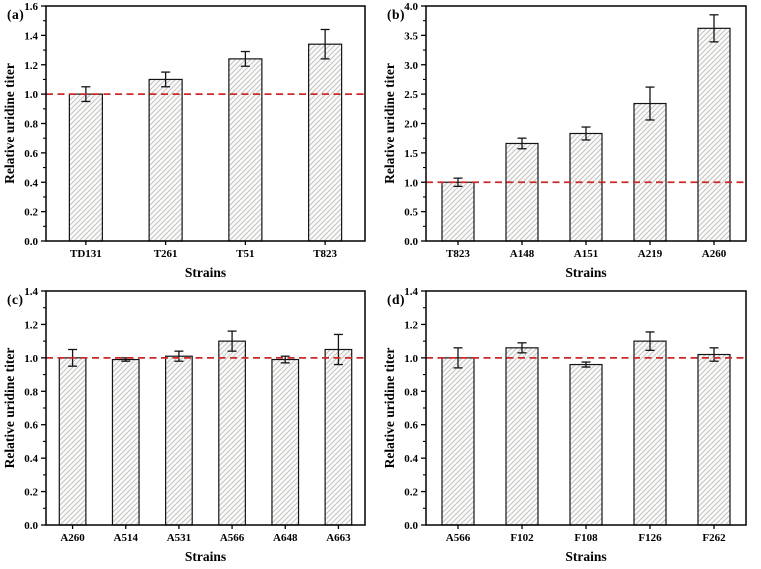  Describe the element at coordinates (15, 299) in the screenshot. I see `panel-c-letter: (c)` at that location.